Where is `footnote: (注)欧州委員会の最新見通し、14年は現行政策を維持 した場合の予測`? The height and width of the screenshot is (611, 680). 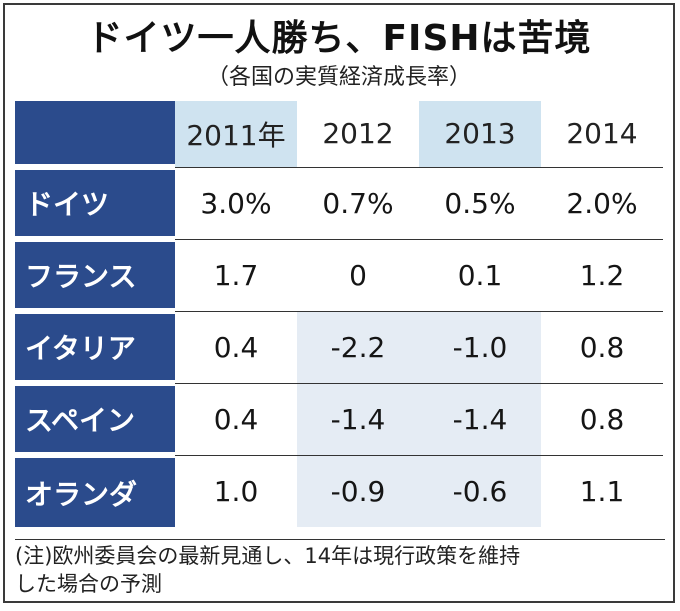
footnote: (注)欧州委員会の最新見通し、14年は現行政策を維持 した場合の予測 is located at coordinates (340, 568).